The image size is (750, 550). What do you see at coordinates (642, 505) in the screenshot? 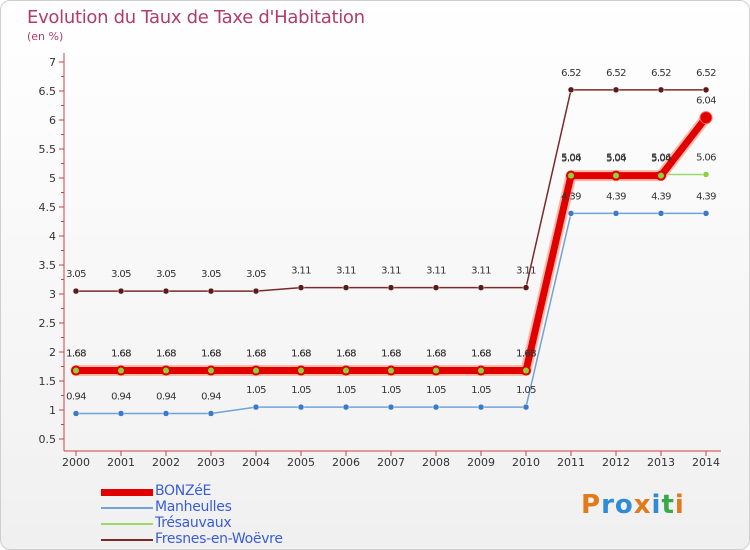
I see `logo-letter: x` at bounding box center [642, 505].